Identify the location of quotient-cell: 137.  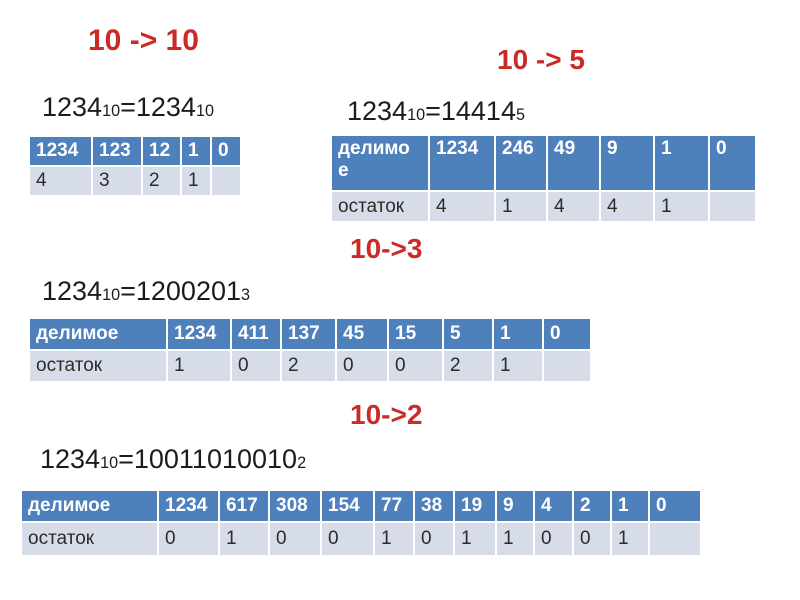
(308, 334).